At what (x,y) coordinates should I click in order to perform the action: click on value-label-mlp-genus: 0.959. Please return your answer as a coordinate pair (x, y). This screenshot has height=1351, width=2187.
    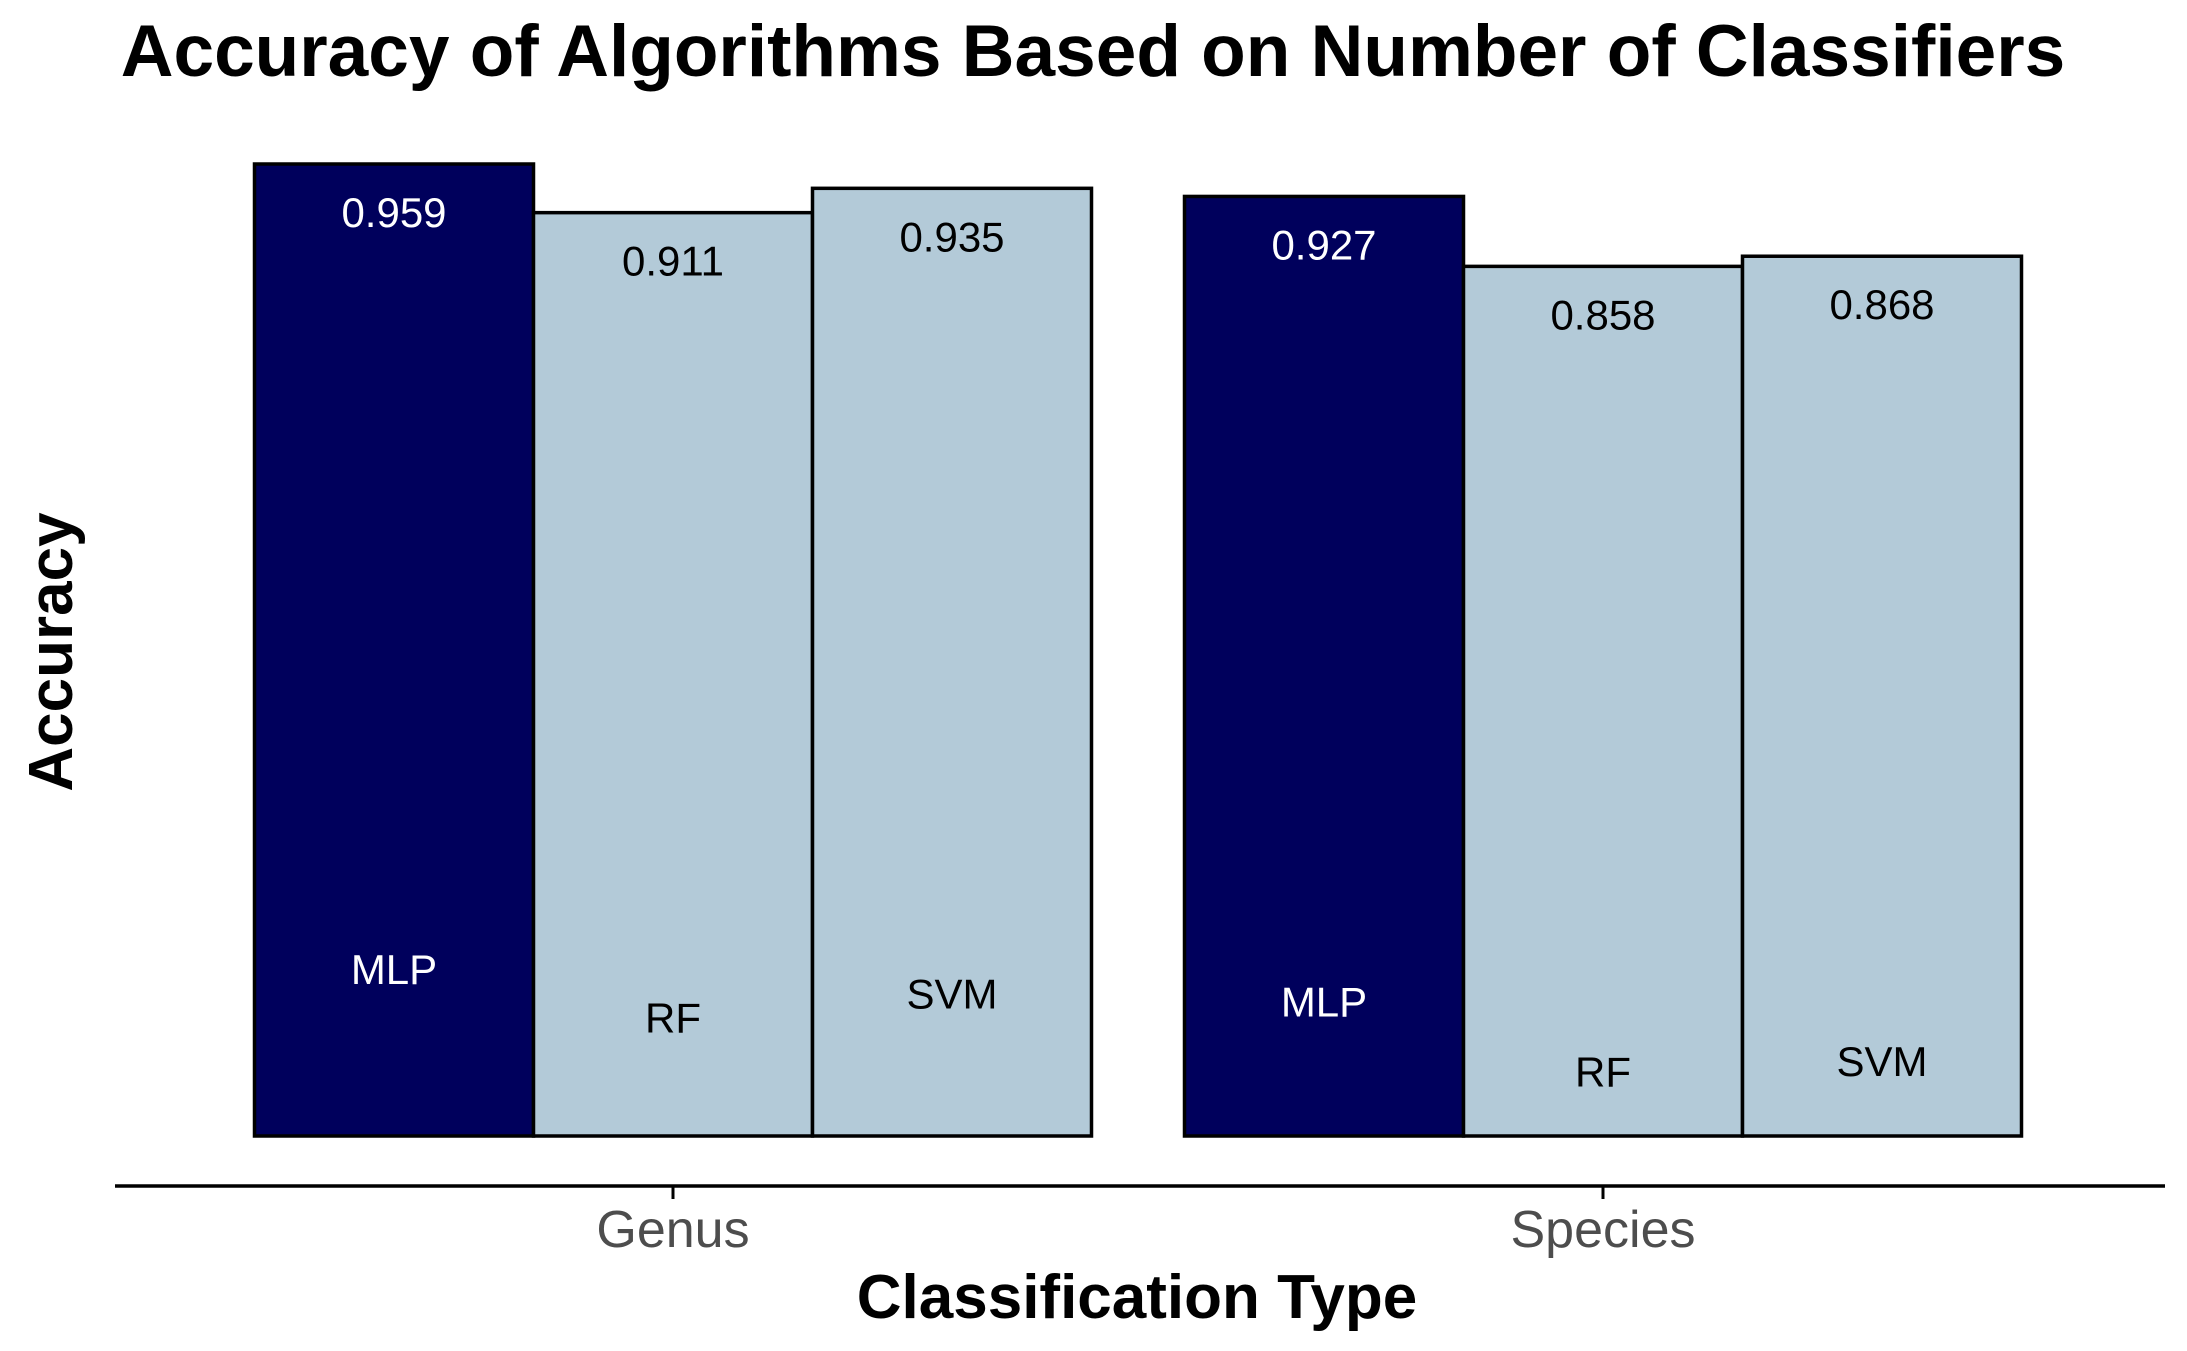
    Looking at the image, I should click on (393, 212).